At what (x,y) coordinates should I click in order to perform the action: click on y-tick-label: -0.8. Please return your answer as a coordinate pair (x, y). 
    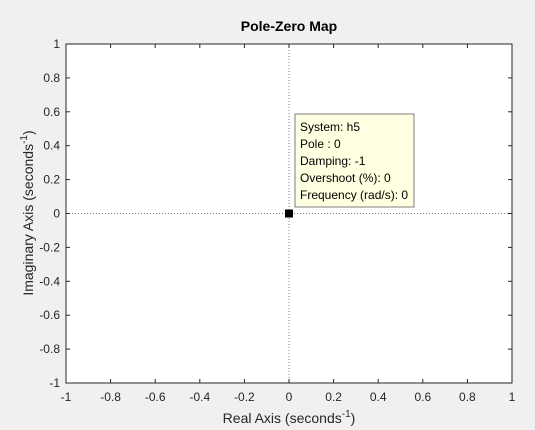
    Looking at the image, I should click on (49, 349).